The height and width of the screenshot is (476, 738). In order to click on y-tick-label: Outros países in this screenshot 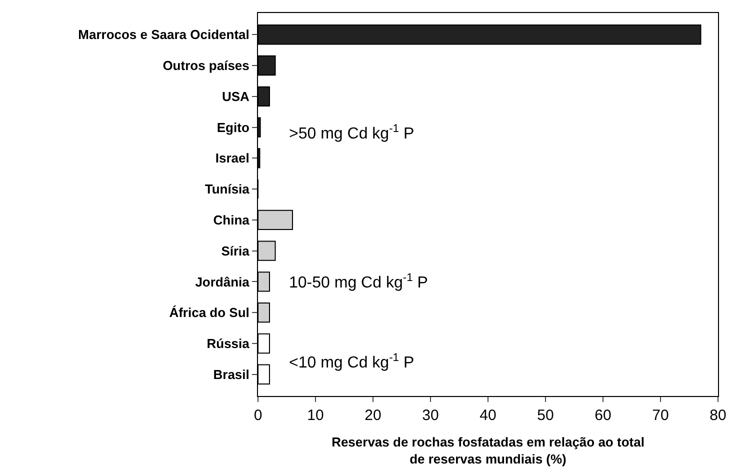, I will do `click(206, 66)`.